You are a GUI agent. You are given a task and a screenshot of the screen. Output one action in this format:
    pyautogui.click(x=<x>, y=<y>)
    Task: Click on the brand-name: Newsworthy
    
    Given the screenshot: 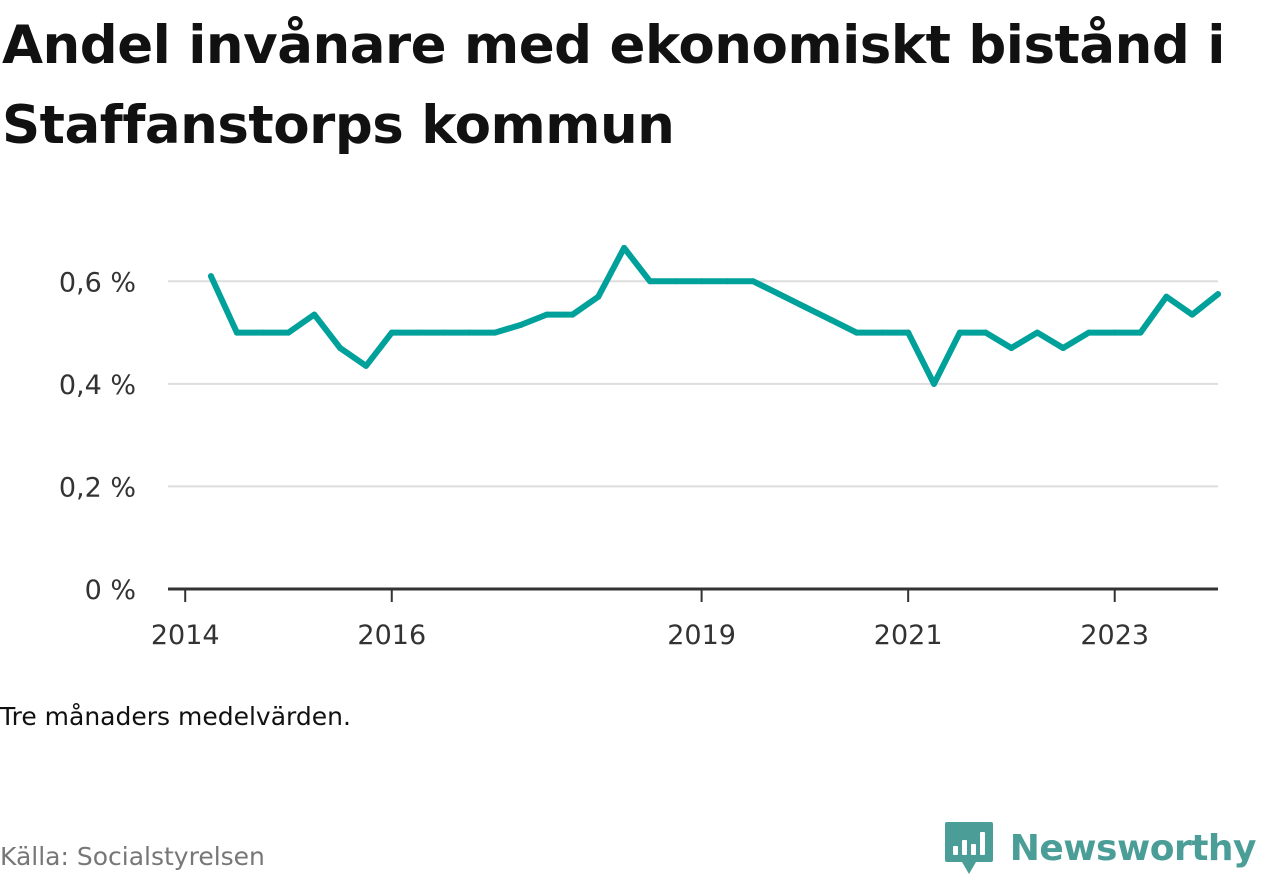 What is the action you would take?
    pyautogui.click(x=1133, y=848)
    